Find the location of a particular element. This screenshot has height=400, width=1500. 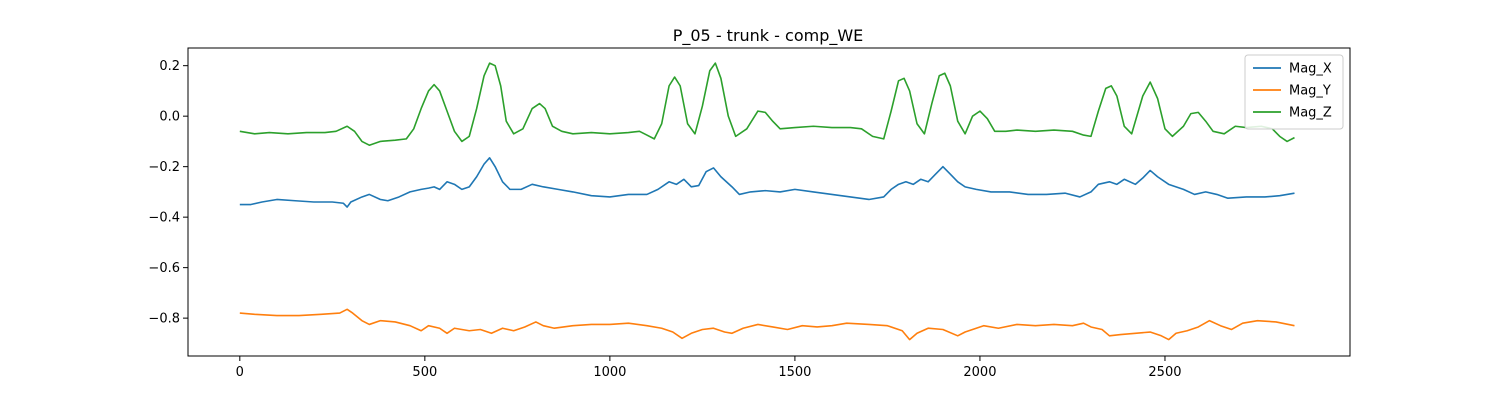

series-line-mag-y is located at coordinates (767, 324).